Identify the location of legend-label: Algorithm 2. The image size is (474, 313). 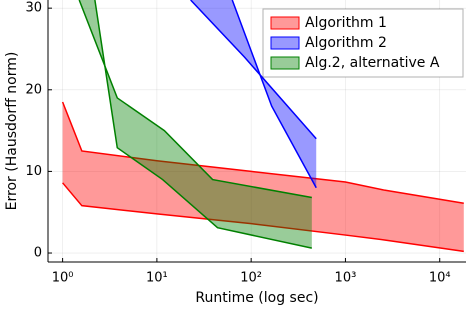
(346, 43).